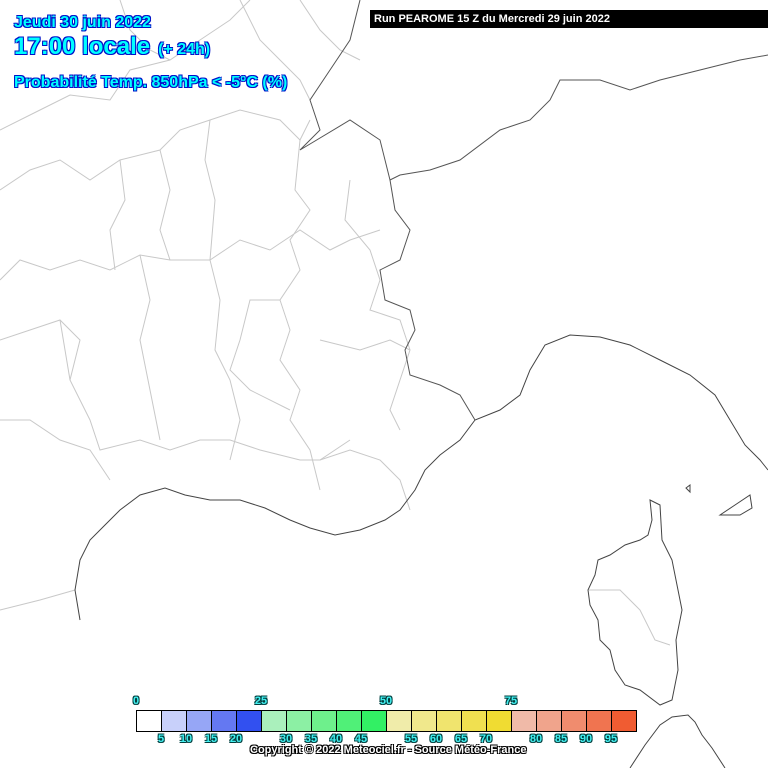 This screenshot has width=768, height=768. Describe the element at coordinates (361, 739) in the screenshot. I see `legend-label-bottom: 45` at that location.